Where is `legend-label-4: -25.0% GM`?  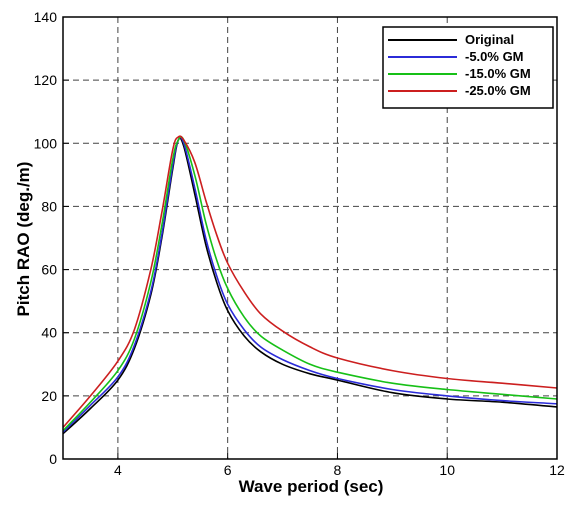
legend-label-4: -25.0% GM is located at coordinates (498, 90).